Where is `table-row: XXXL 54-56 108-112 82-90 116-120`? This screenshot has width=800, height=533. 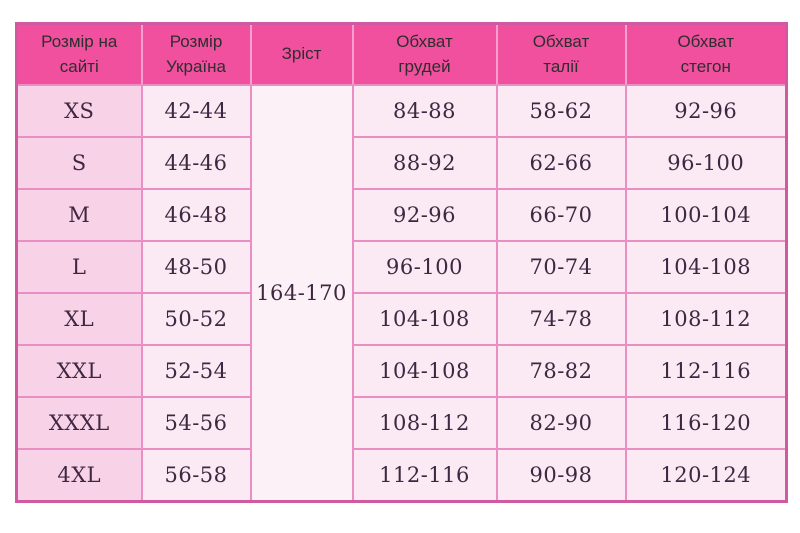 table-row: XXXL 54-56 108-112 82-90 116-120 is located at coordinates (401, 423).